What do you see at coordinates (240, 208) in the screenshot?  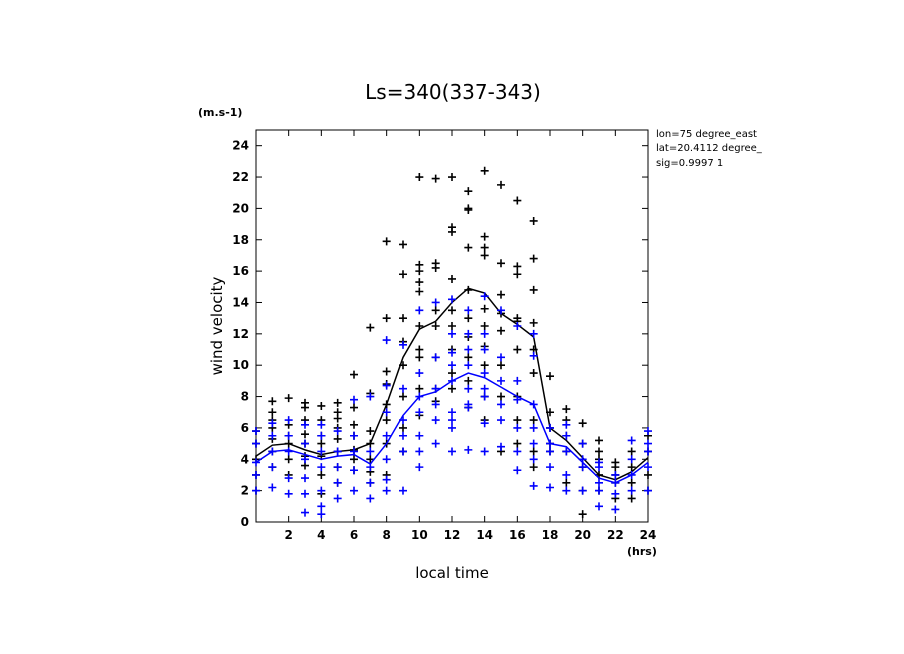 I see `y-tick-label-20: 20` at bounding box center [240, 208].